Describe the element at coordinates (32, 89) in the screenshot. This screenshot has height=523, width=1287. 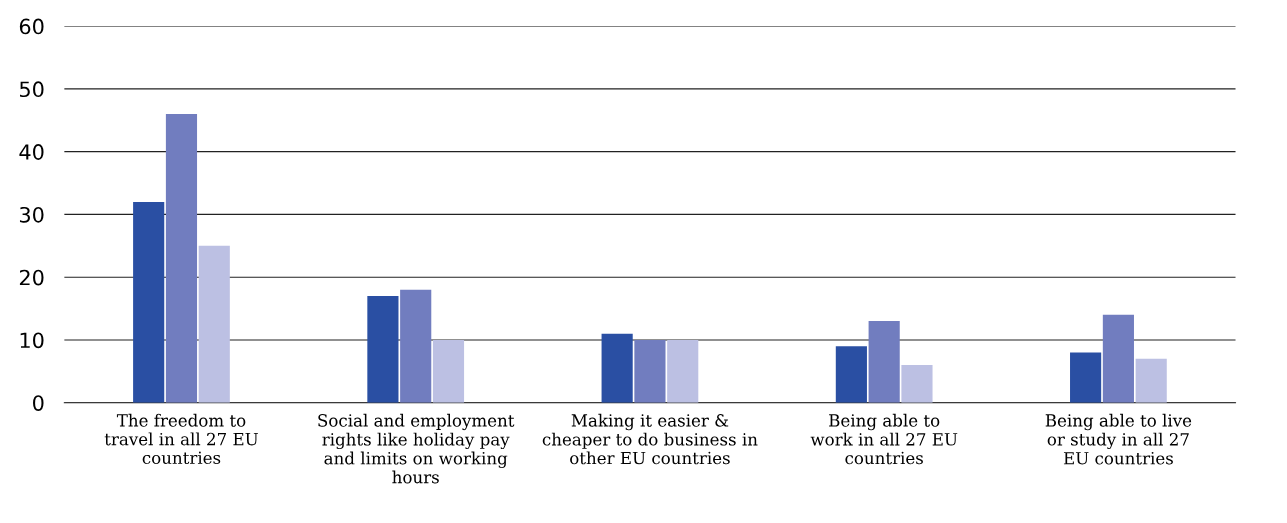
I see `y-tick-label: 50` at that location.